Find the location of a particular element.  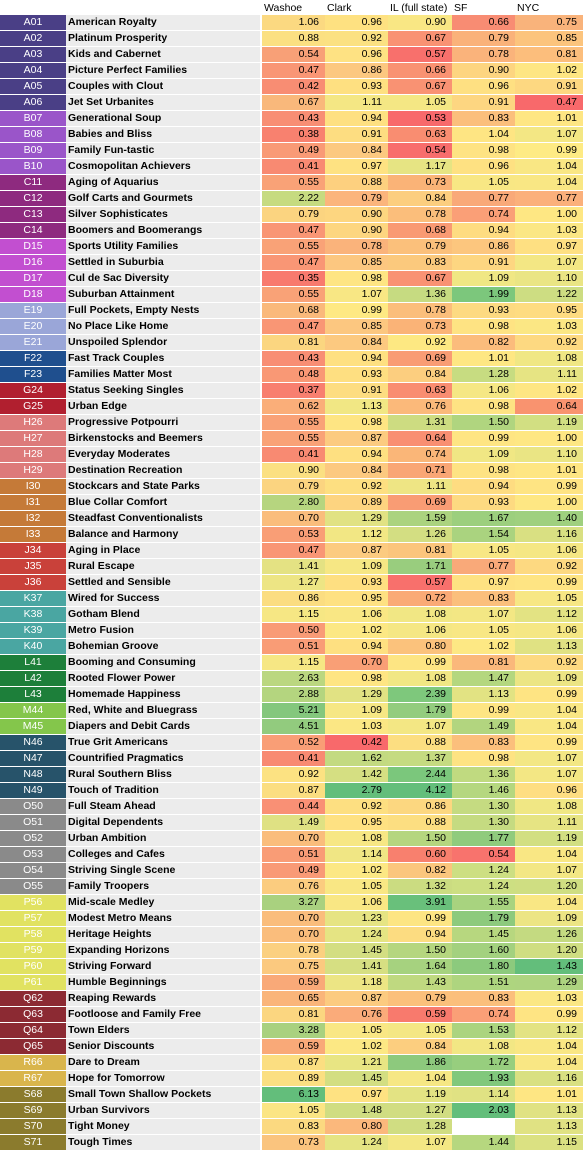

segment-code: P57 is located at coordinates (33, 918).